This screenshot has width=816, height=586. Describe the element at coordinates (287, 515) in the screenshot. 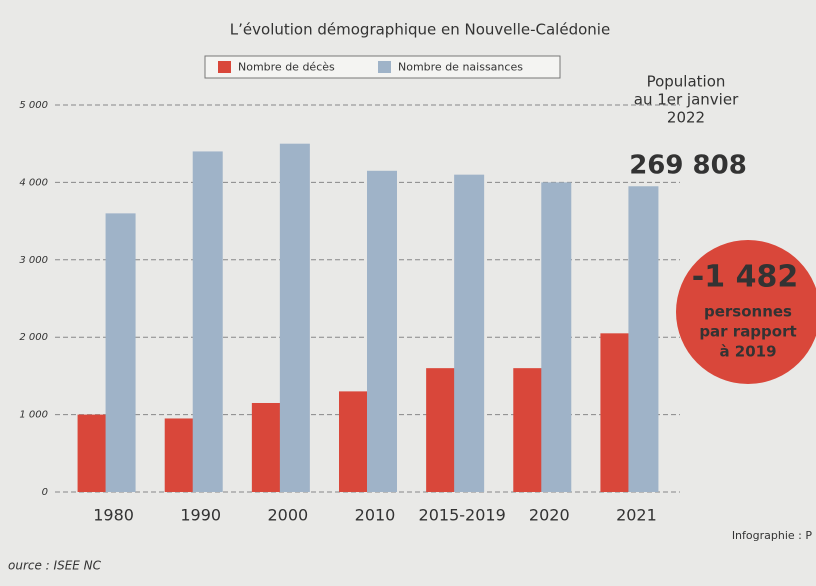

I see `x-tick-label: 2000` at that location.